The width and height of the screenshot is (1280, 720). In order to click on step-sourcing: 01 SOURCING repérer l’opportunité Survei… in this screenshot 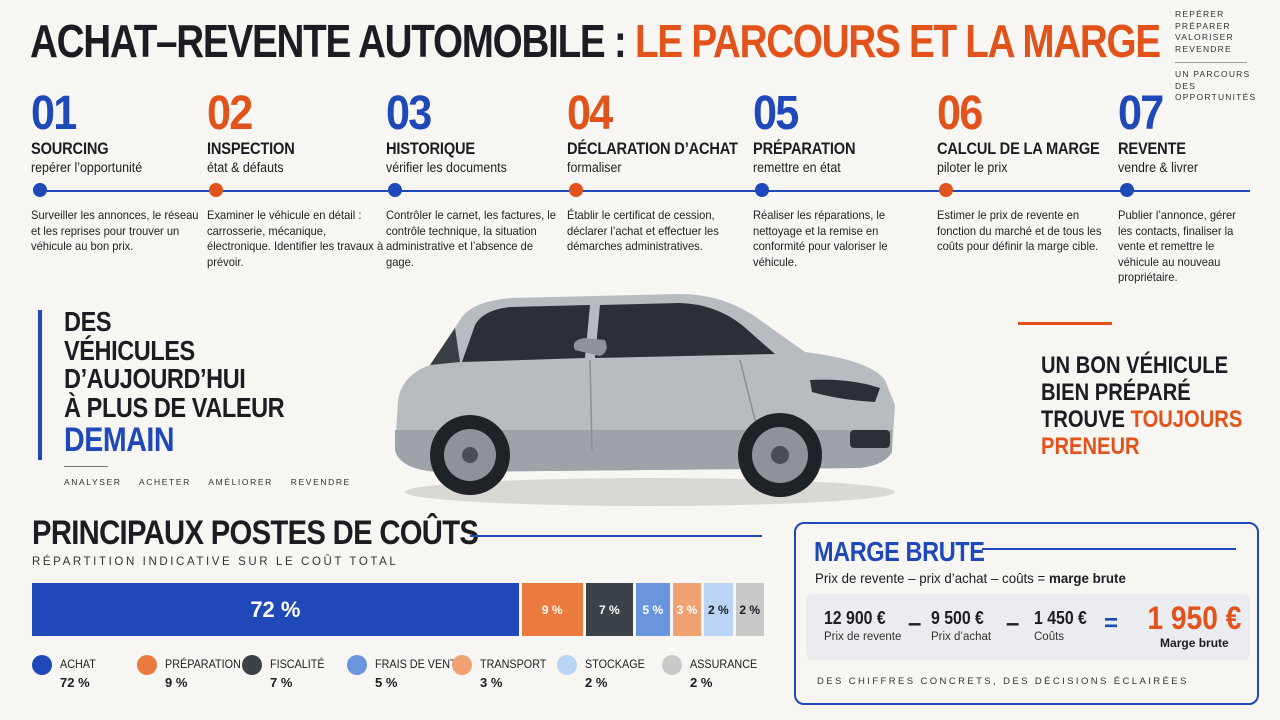, I will do `click(121, 170)`.